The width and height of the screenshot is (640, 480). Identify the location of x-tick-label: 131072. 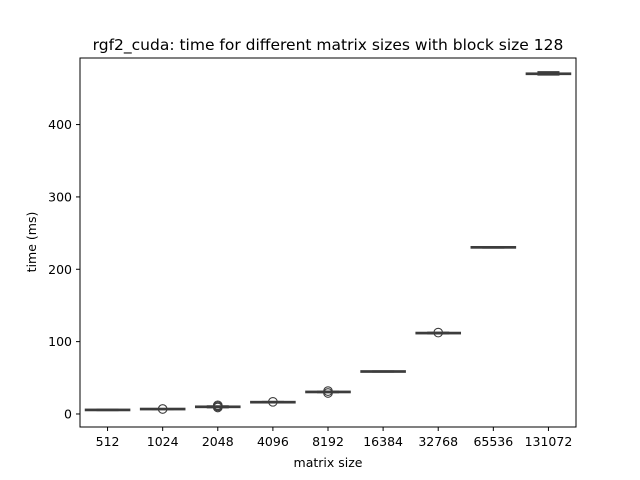
(549, 441).